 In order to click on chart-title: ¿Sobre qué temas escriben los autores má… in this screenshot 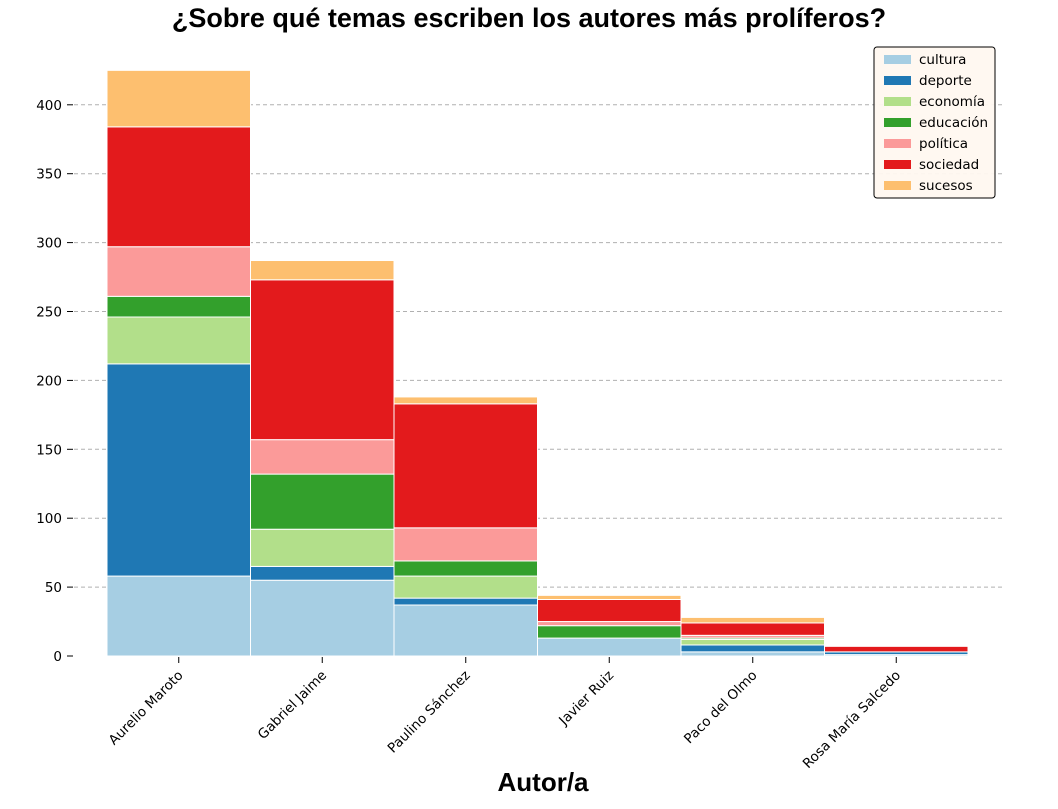, I will do `click(529, 18)`.